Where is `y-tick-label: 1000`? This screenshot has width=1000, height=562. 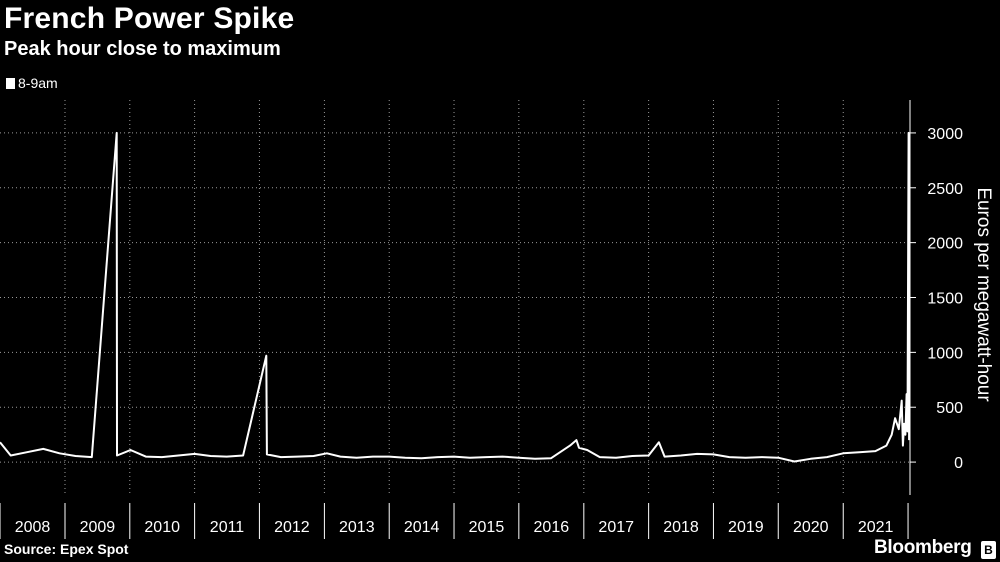
y-tick-label: 1000 is located at coordinates (945, 353).